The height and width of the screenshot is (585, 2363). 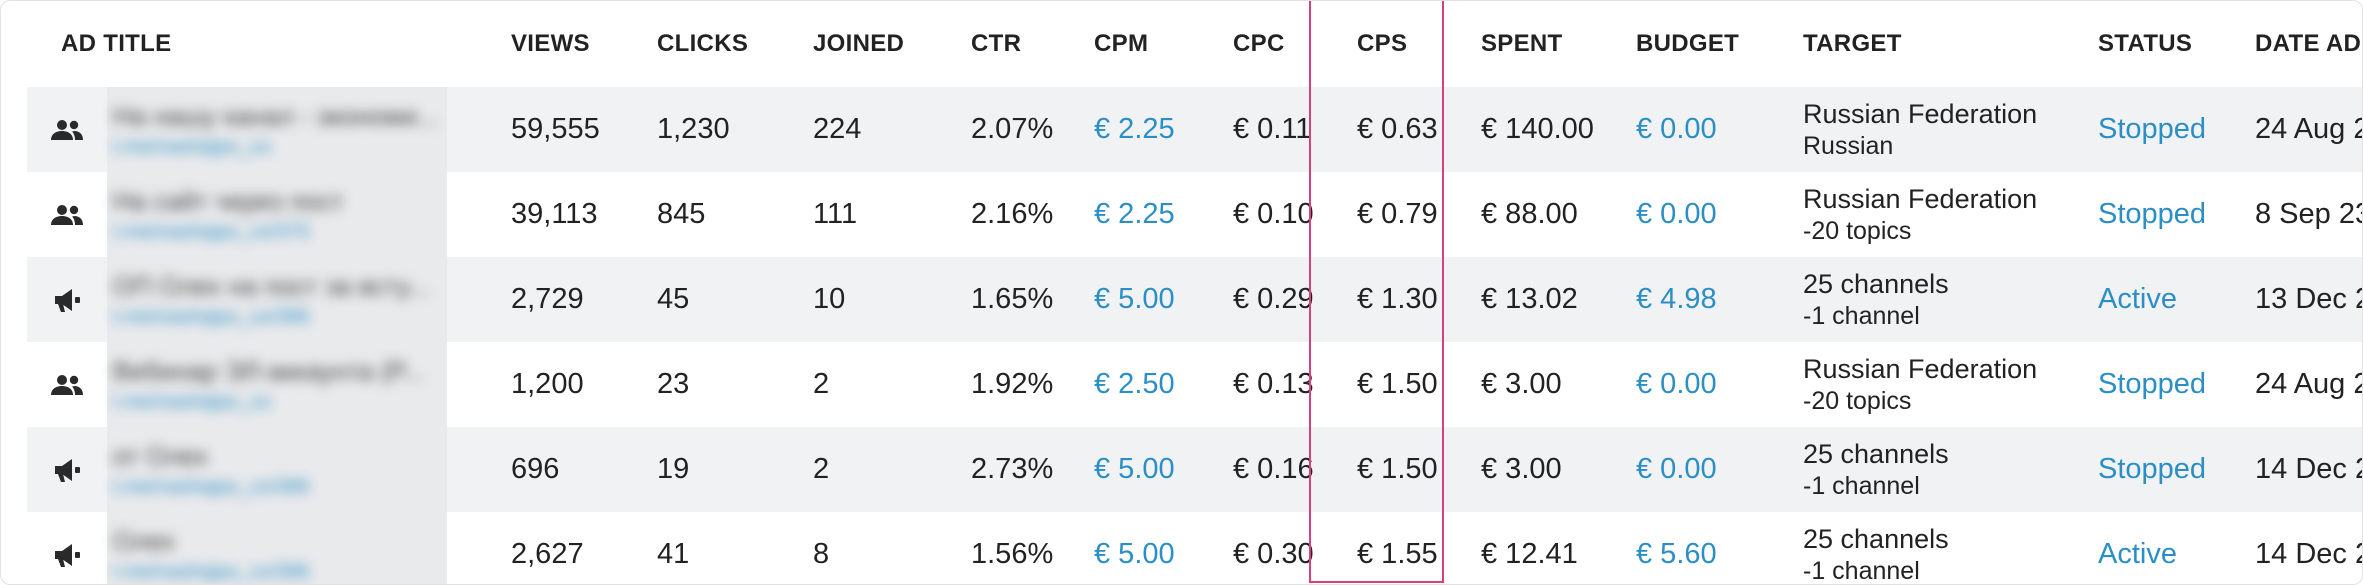 I want to click on clicks-cell: 845, so click(x=701, y=214).